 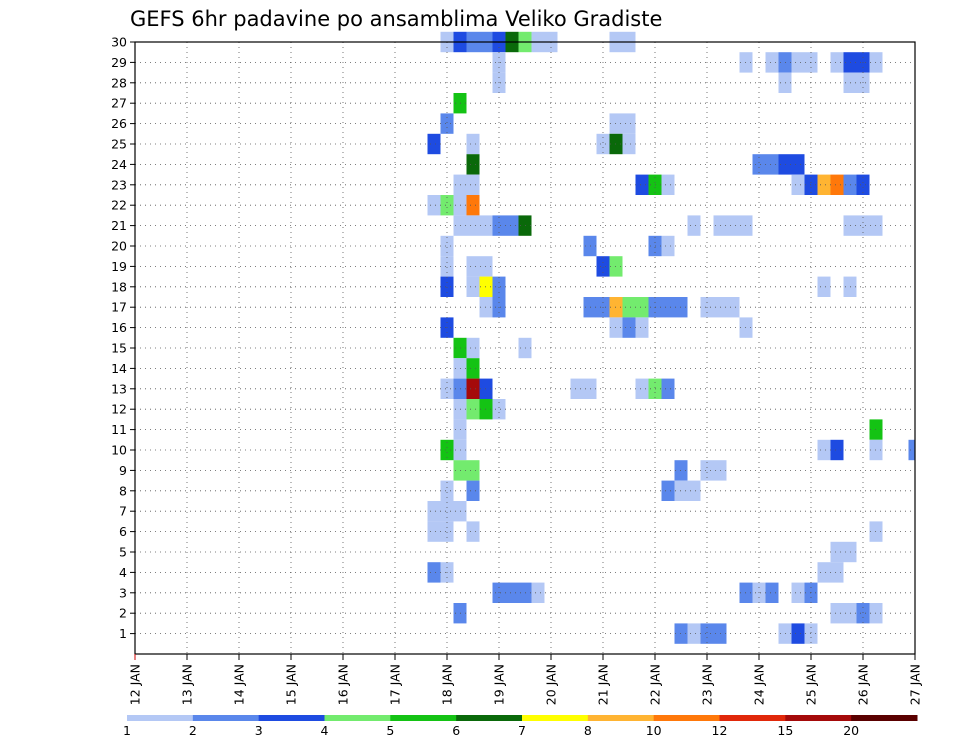 What do you see at coordinates (259, 730) in the screenshot?
I see `colorbar-label: 3` at bounding box center [259, 730].